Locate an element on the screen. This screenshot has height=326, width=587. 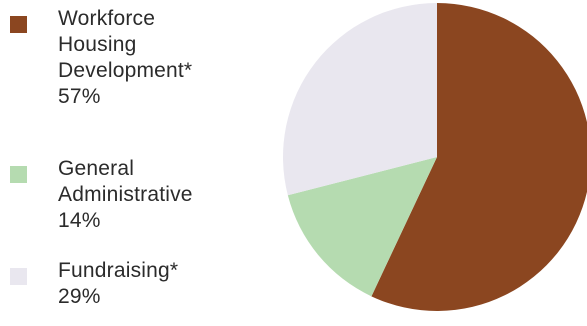
legend-value-label: 14% is located at coordinates (79, 220).